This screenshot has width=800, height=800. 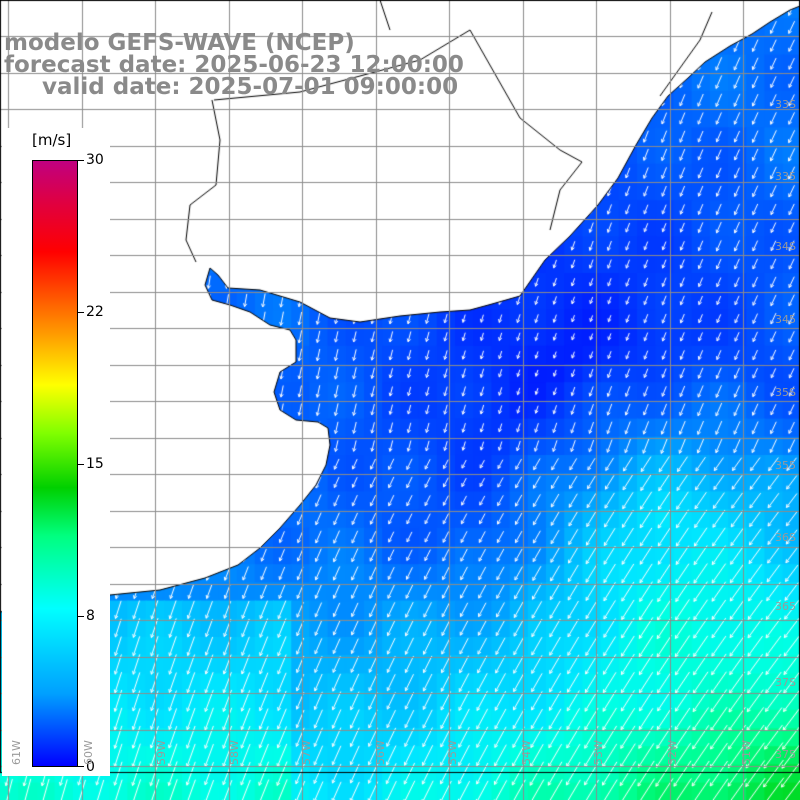 What do you see at coordinates (785, 754) in the screenshot?
I see `lat-label: 375` at bounding box center [785, 754].